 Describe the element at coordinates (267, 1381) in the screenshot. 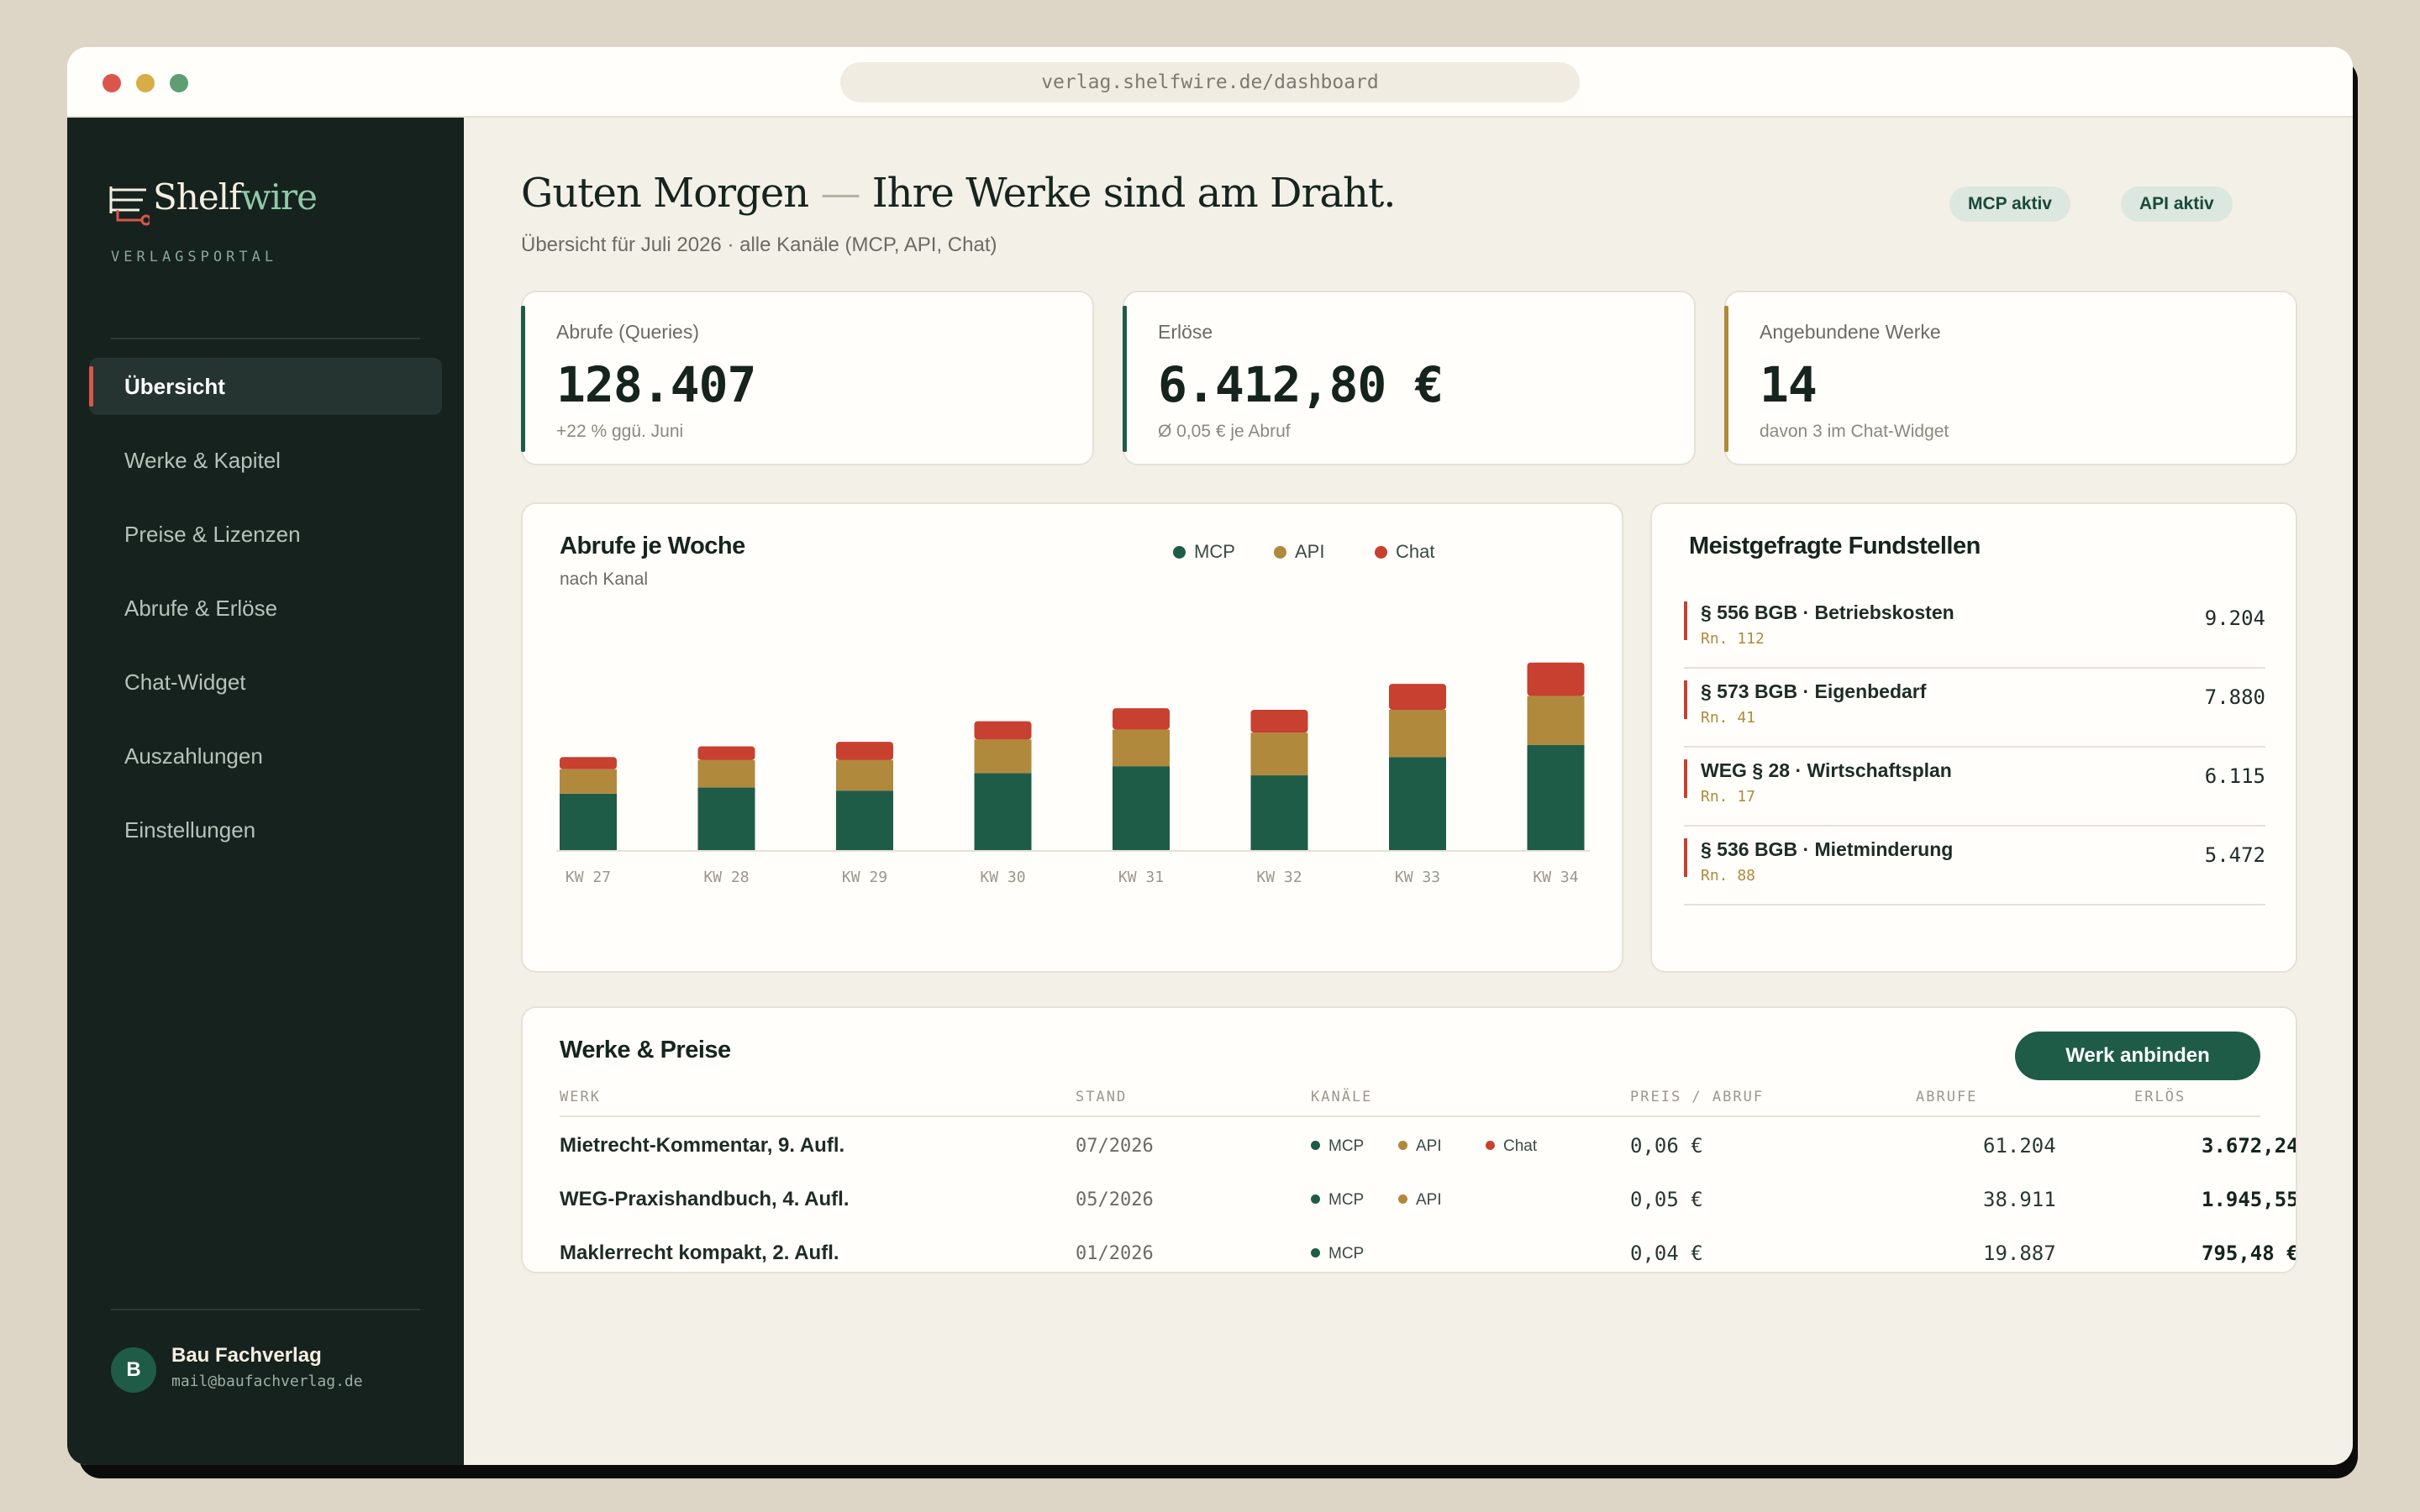

I see `user-email: mail@baufachverlag.de` at that location.